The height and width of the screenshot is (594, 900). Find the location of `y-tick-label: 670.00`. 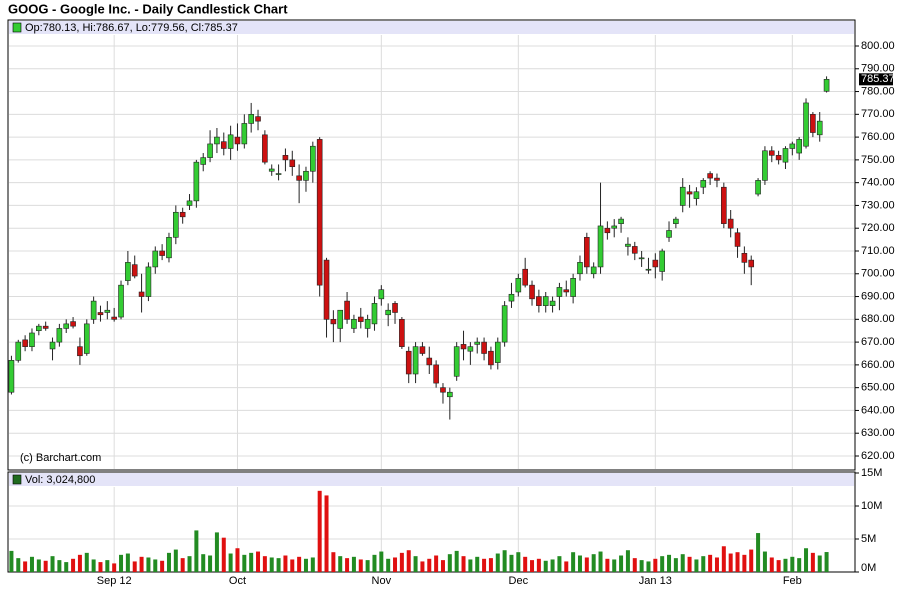

y-tick-label: 670.00 is located at coordinates (878, 342).